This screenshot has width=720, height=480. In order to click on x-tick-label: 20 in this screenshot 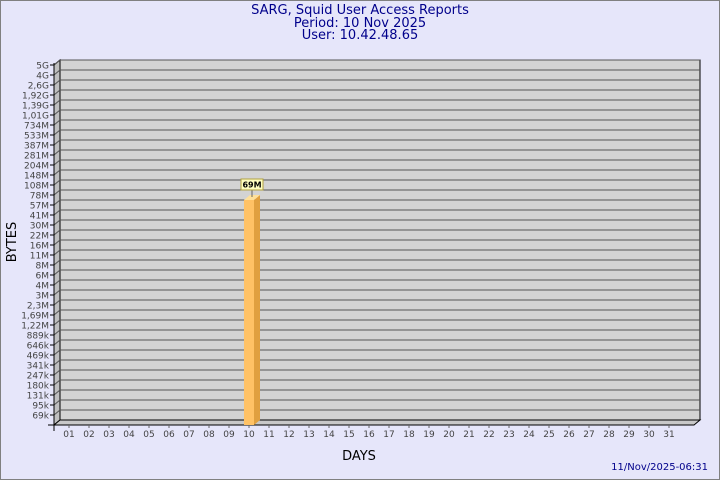, I will do `click(449, 435)`.